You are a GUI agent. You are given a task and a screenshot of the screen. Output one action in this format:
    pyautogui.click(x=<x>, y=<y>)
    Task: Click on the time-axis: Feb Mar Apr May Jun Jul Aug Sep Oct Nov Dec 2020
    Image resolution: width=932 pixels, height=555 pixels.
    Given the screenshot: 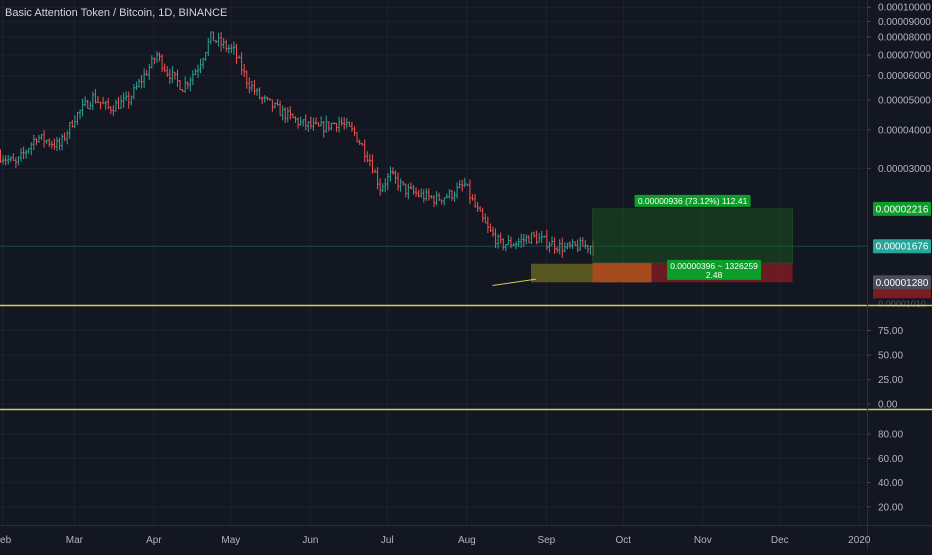 What is the action you would take?
    pyautogui.click(x=435, y=540)
    